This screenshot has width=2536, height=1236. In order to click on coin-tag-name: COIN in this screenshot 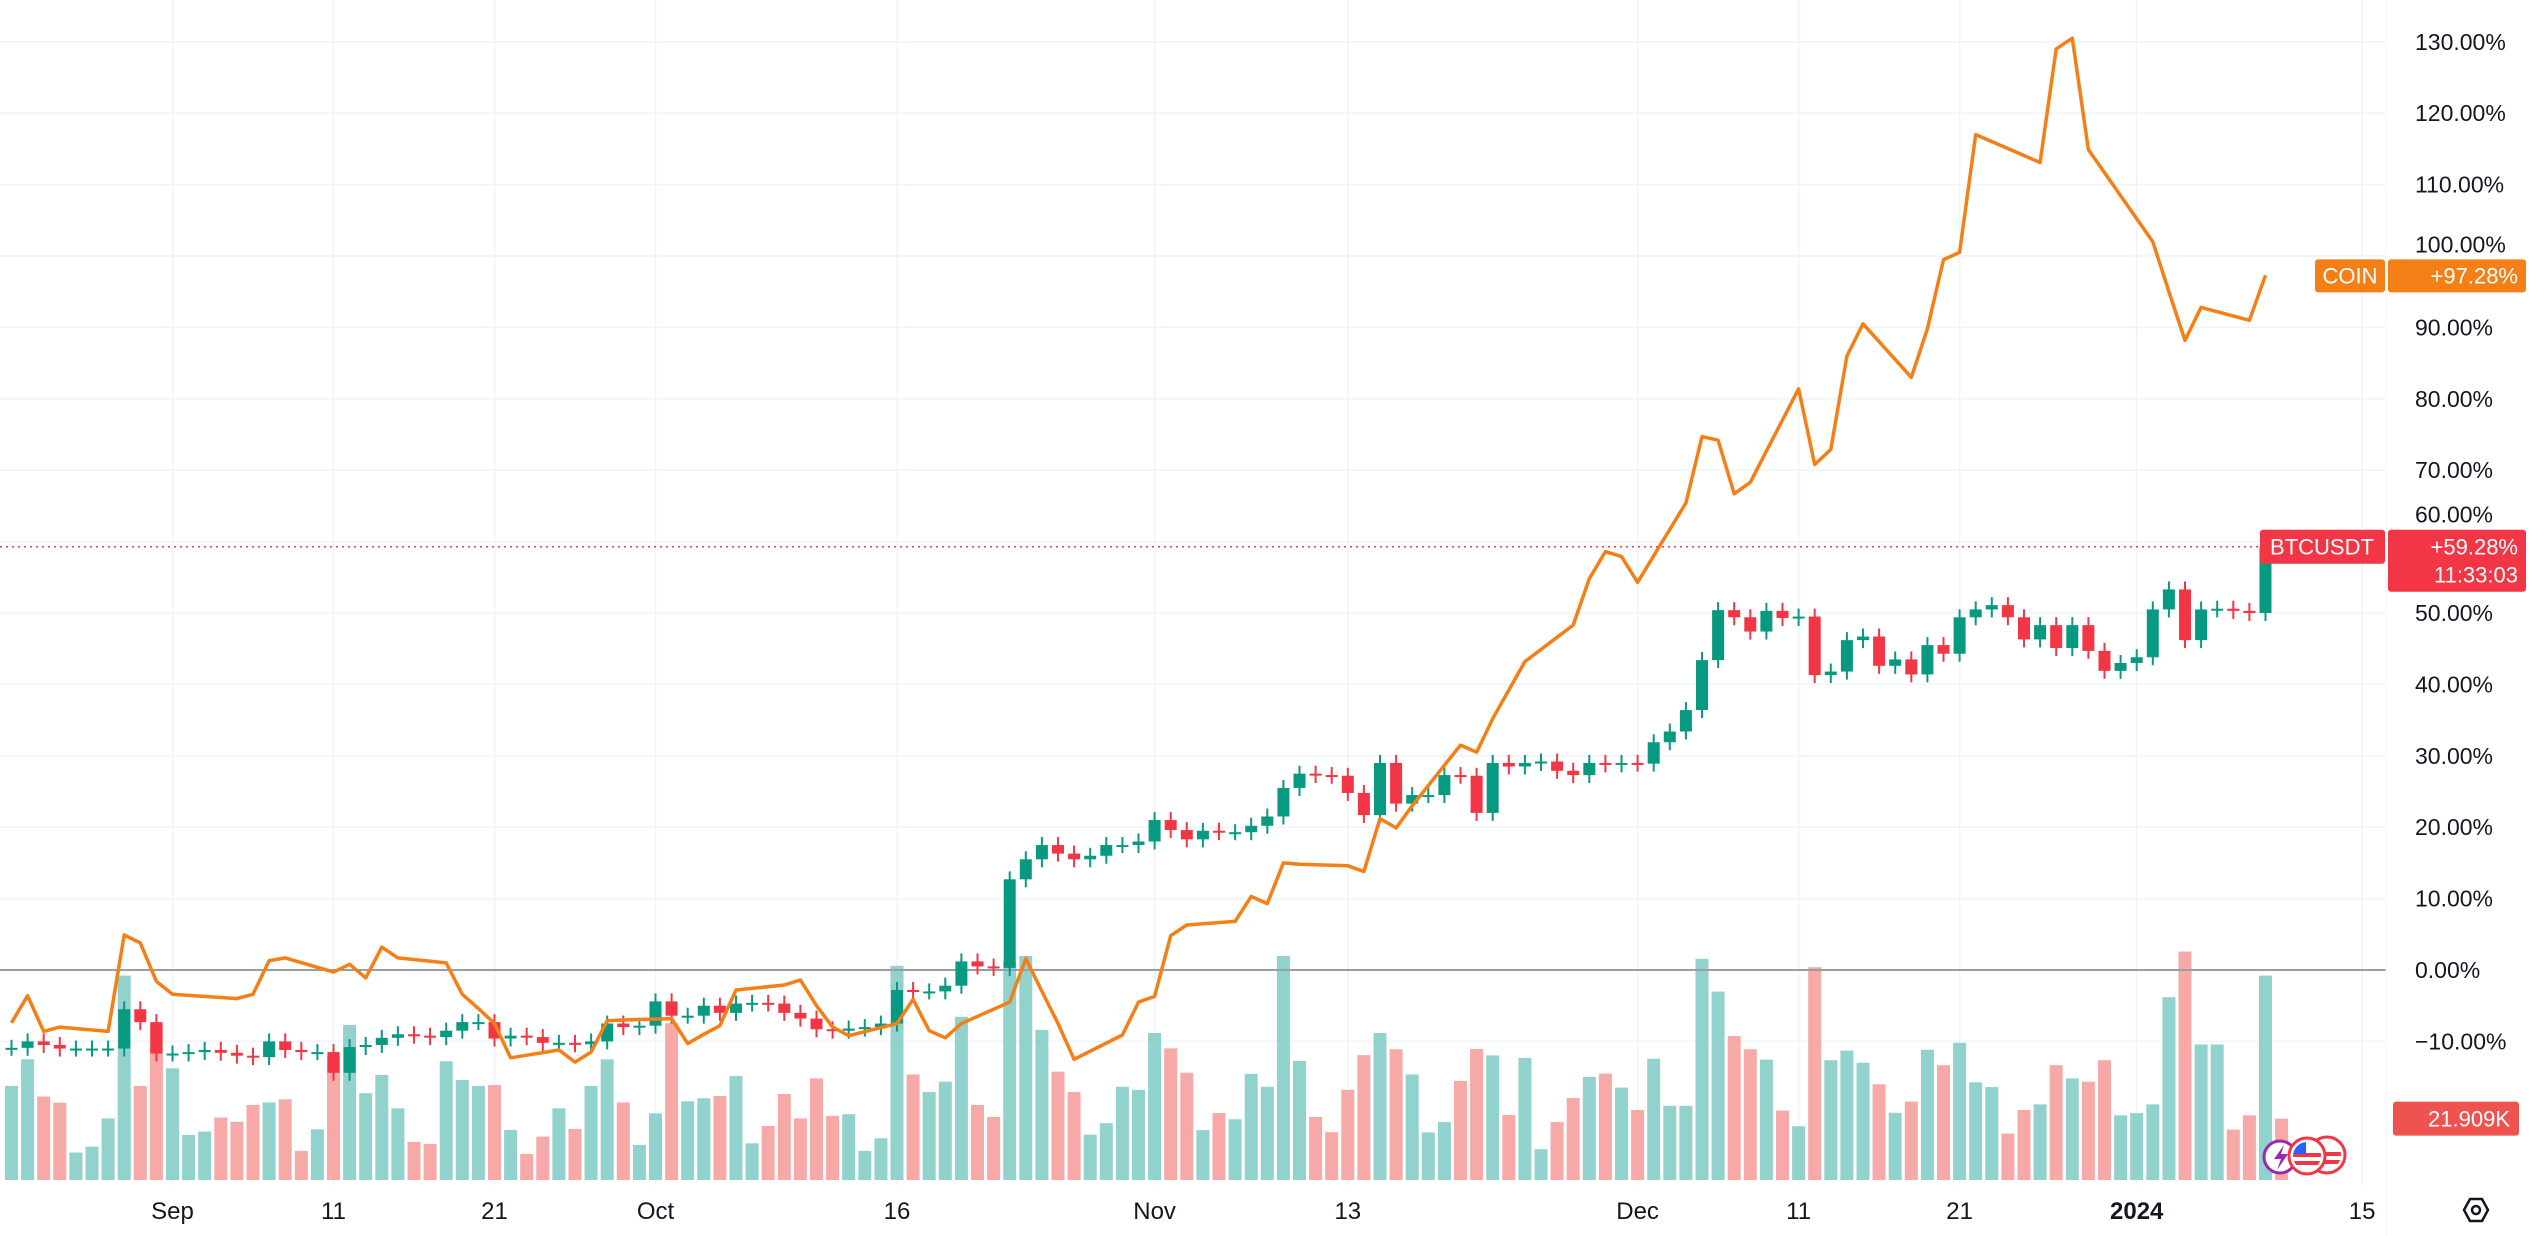, I will do `click(2350, 275)`.